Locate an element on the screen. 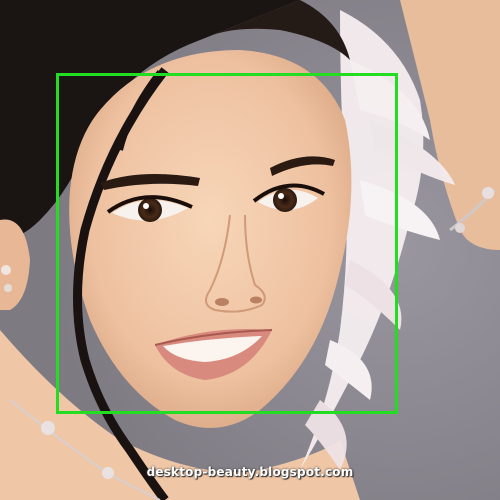 The height and width of the screenshot is (500, 500). right-iris is located at coordinates (285, 200).